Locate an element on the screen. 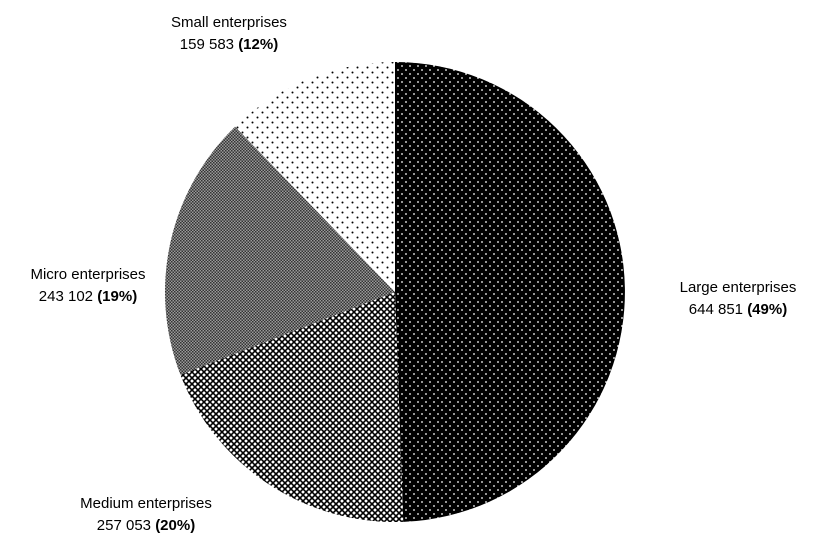  slice-label-medium-name: Medium enterprises is located at coordinates (146, 503).